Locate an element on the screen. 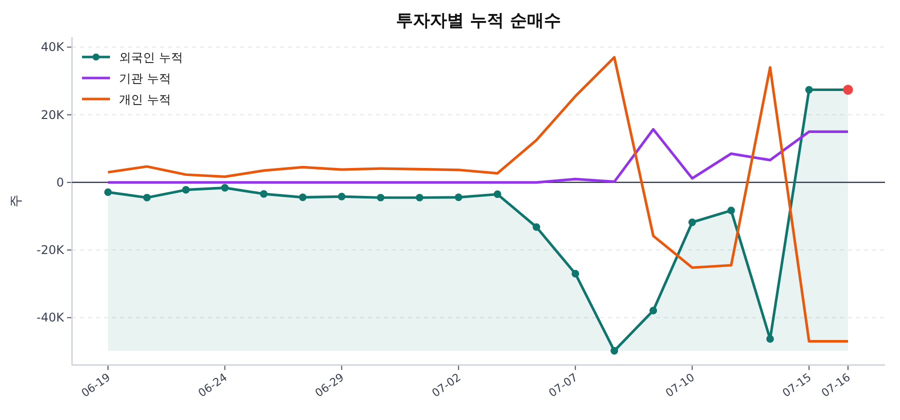 The width and height of the screenshot is (900, 420). legend-label: 외국인 누적 is located at coordinates (151, 57).